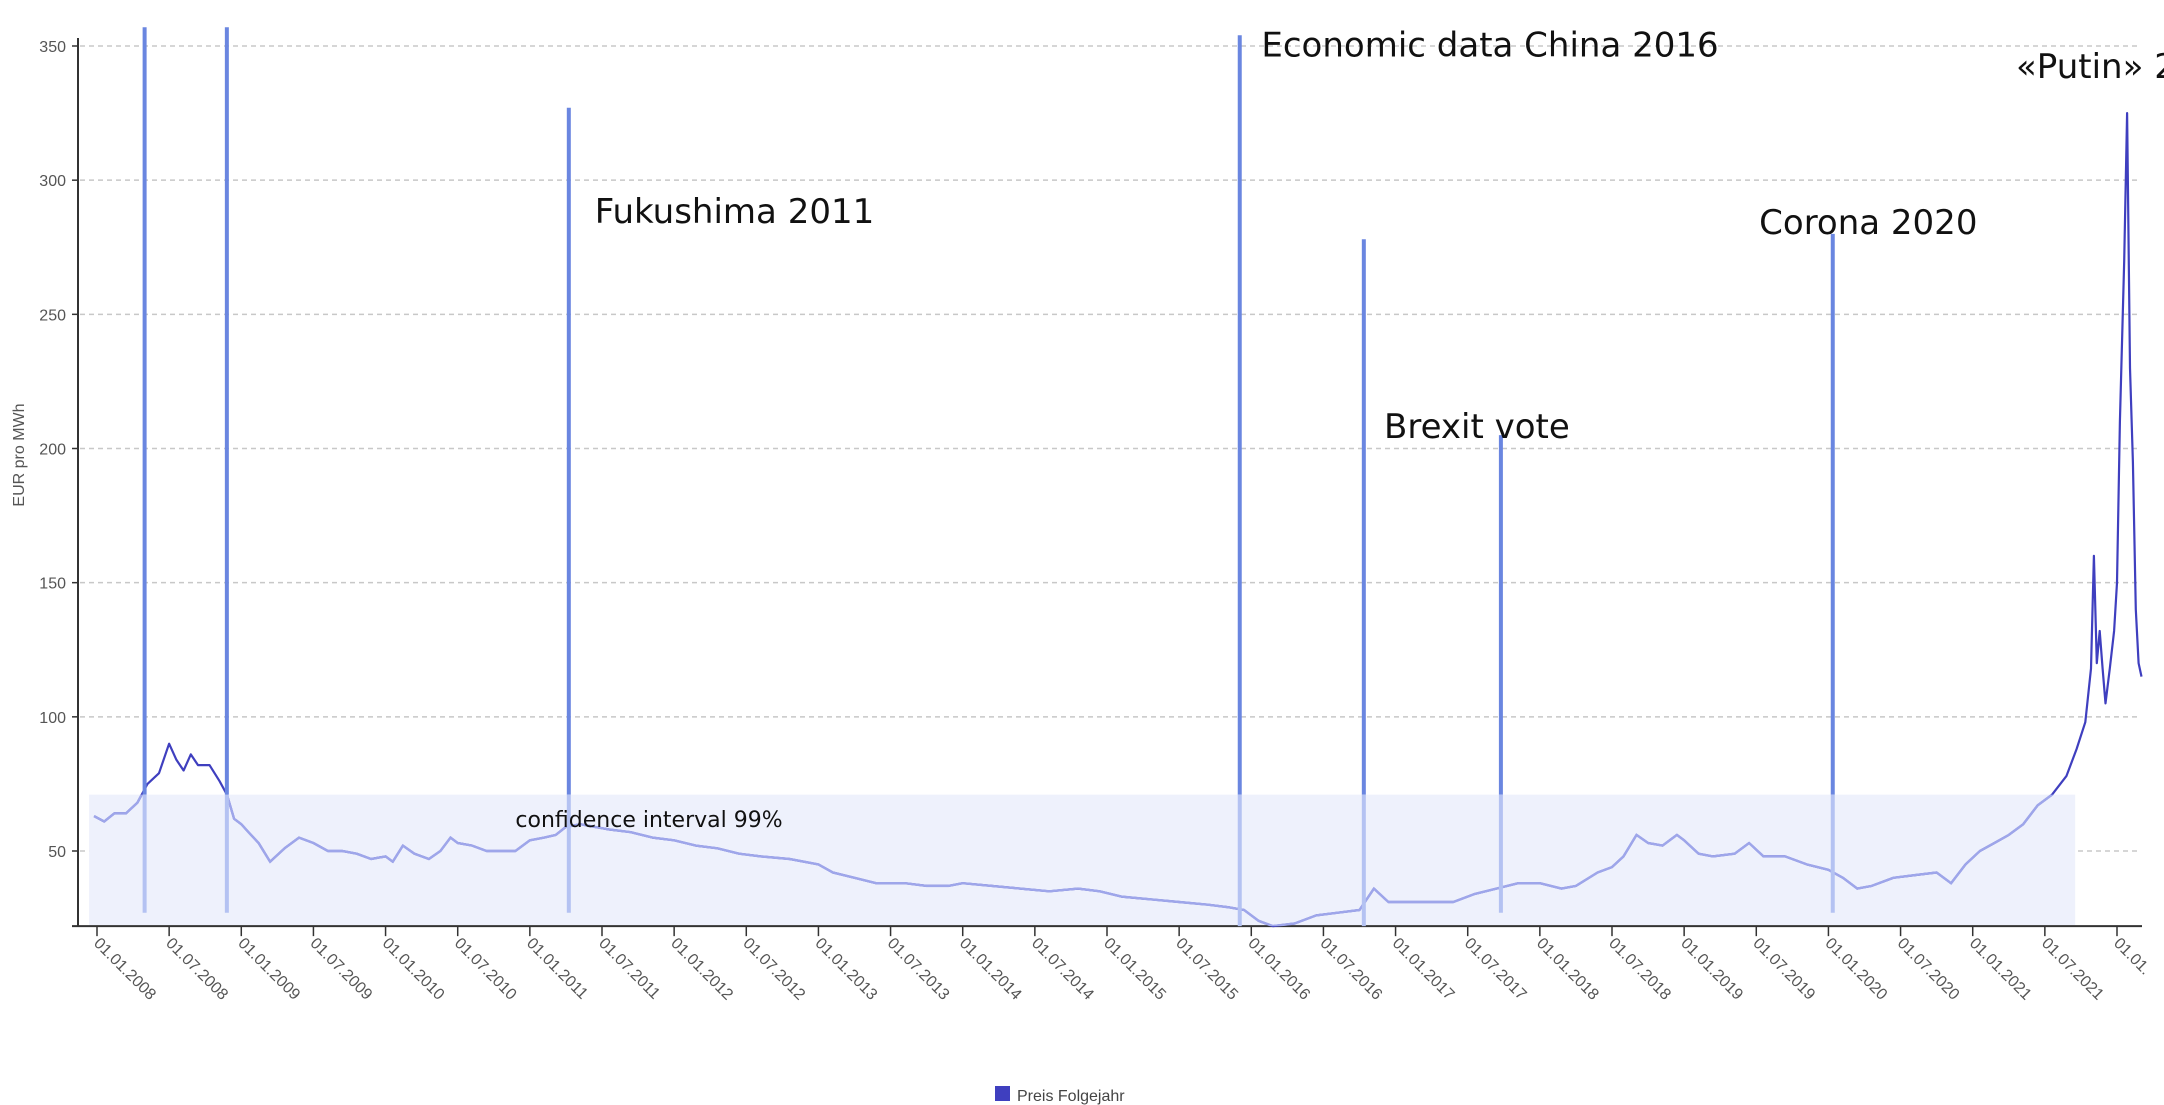 This screenshot has height=1105, width=2164. Describe the element at coordinates (629, 969) in the screenshot. I see `x-tick-label: 01.07.2011` at that location.